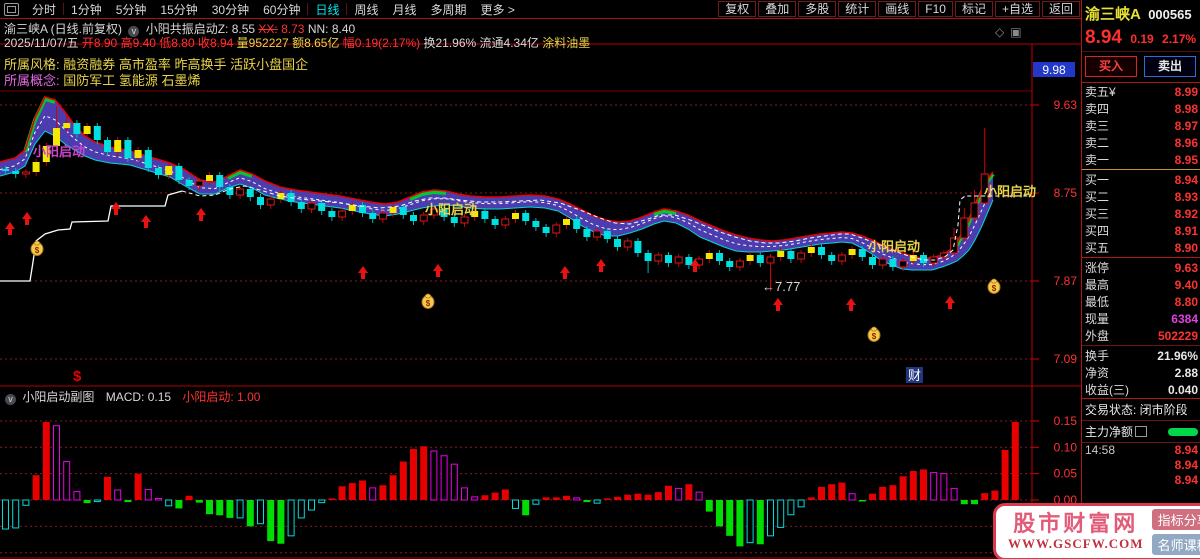  Describe the element at coordinates (131, 396) in the screenshot. I see `subchart-header: v 小阳启动副图 MACD: 0.15 小阳启动: 1.00` at that location.